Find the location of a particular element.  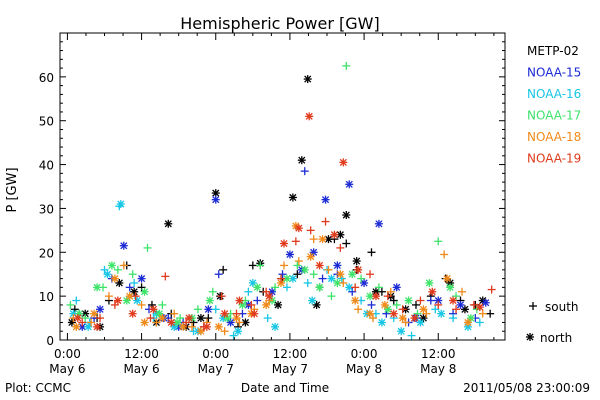

legend-entry-noaa-15: NOAA-15 is located at coordinates (554, 73).